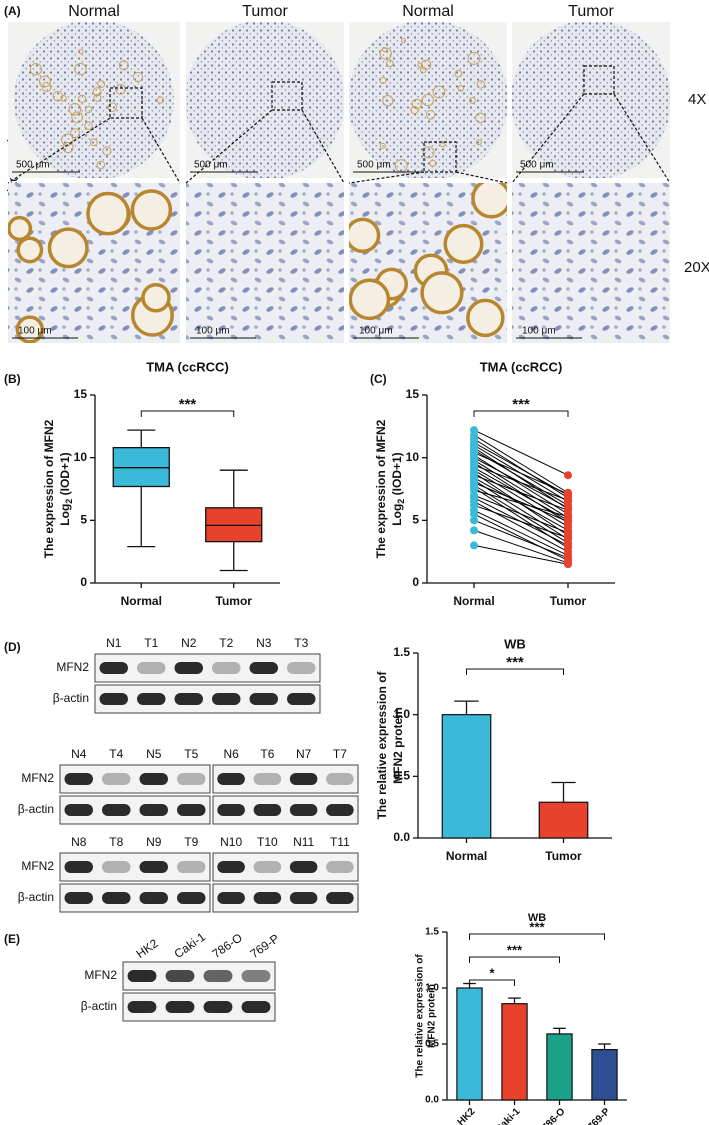  Describe the element at coordinates (83, 520) in the screenshot. I see `y-tick-label: 5` at that location.